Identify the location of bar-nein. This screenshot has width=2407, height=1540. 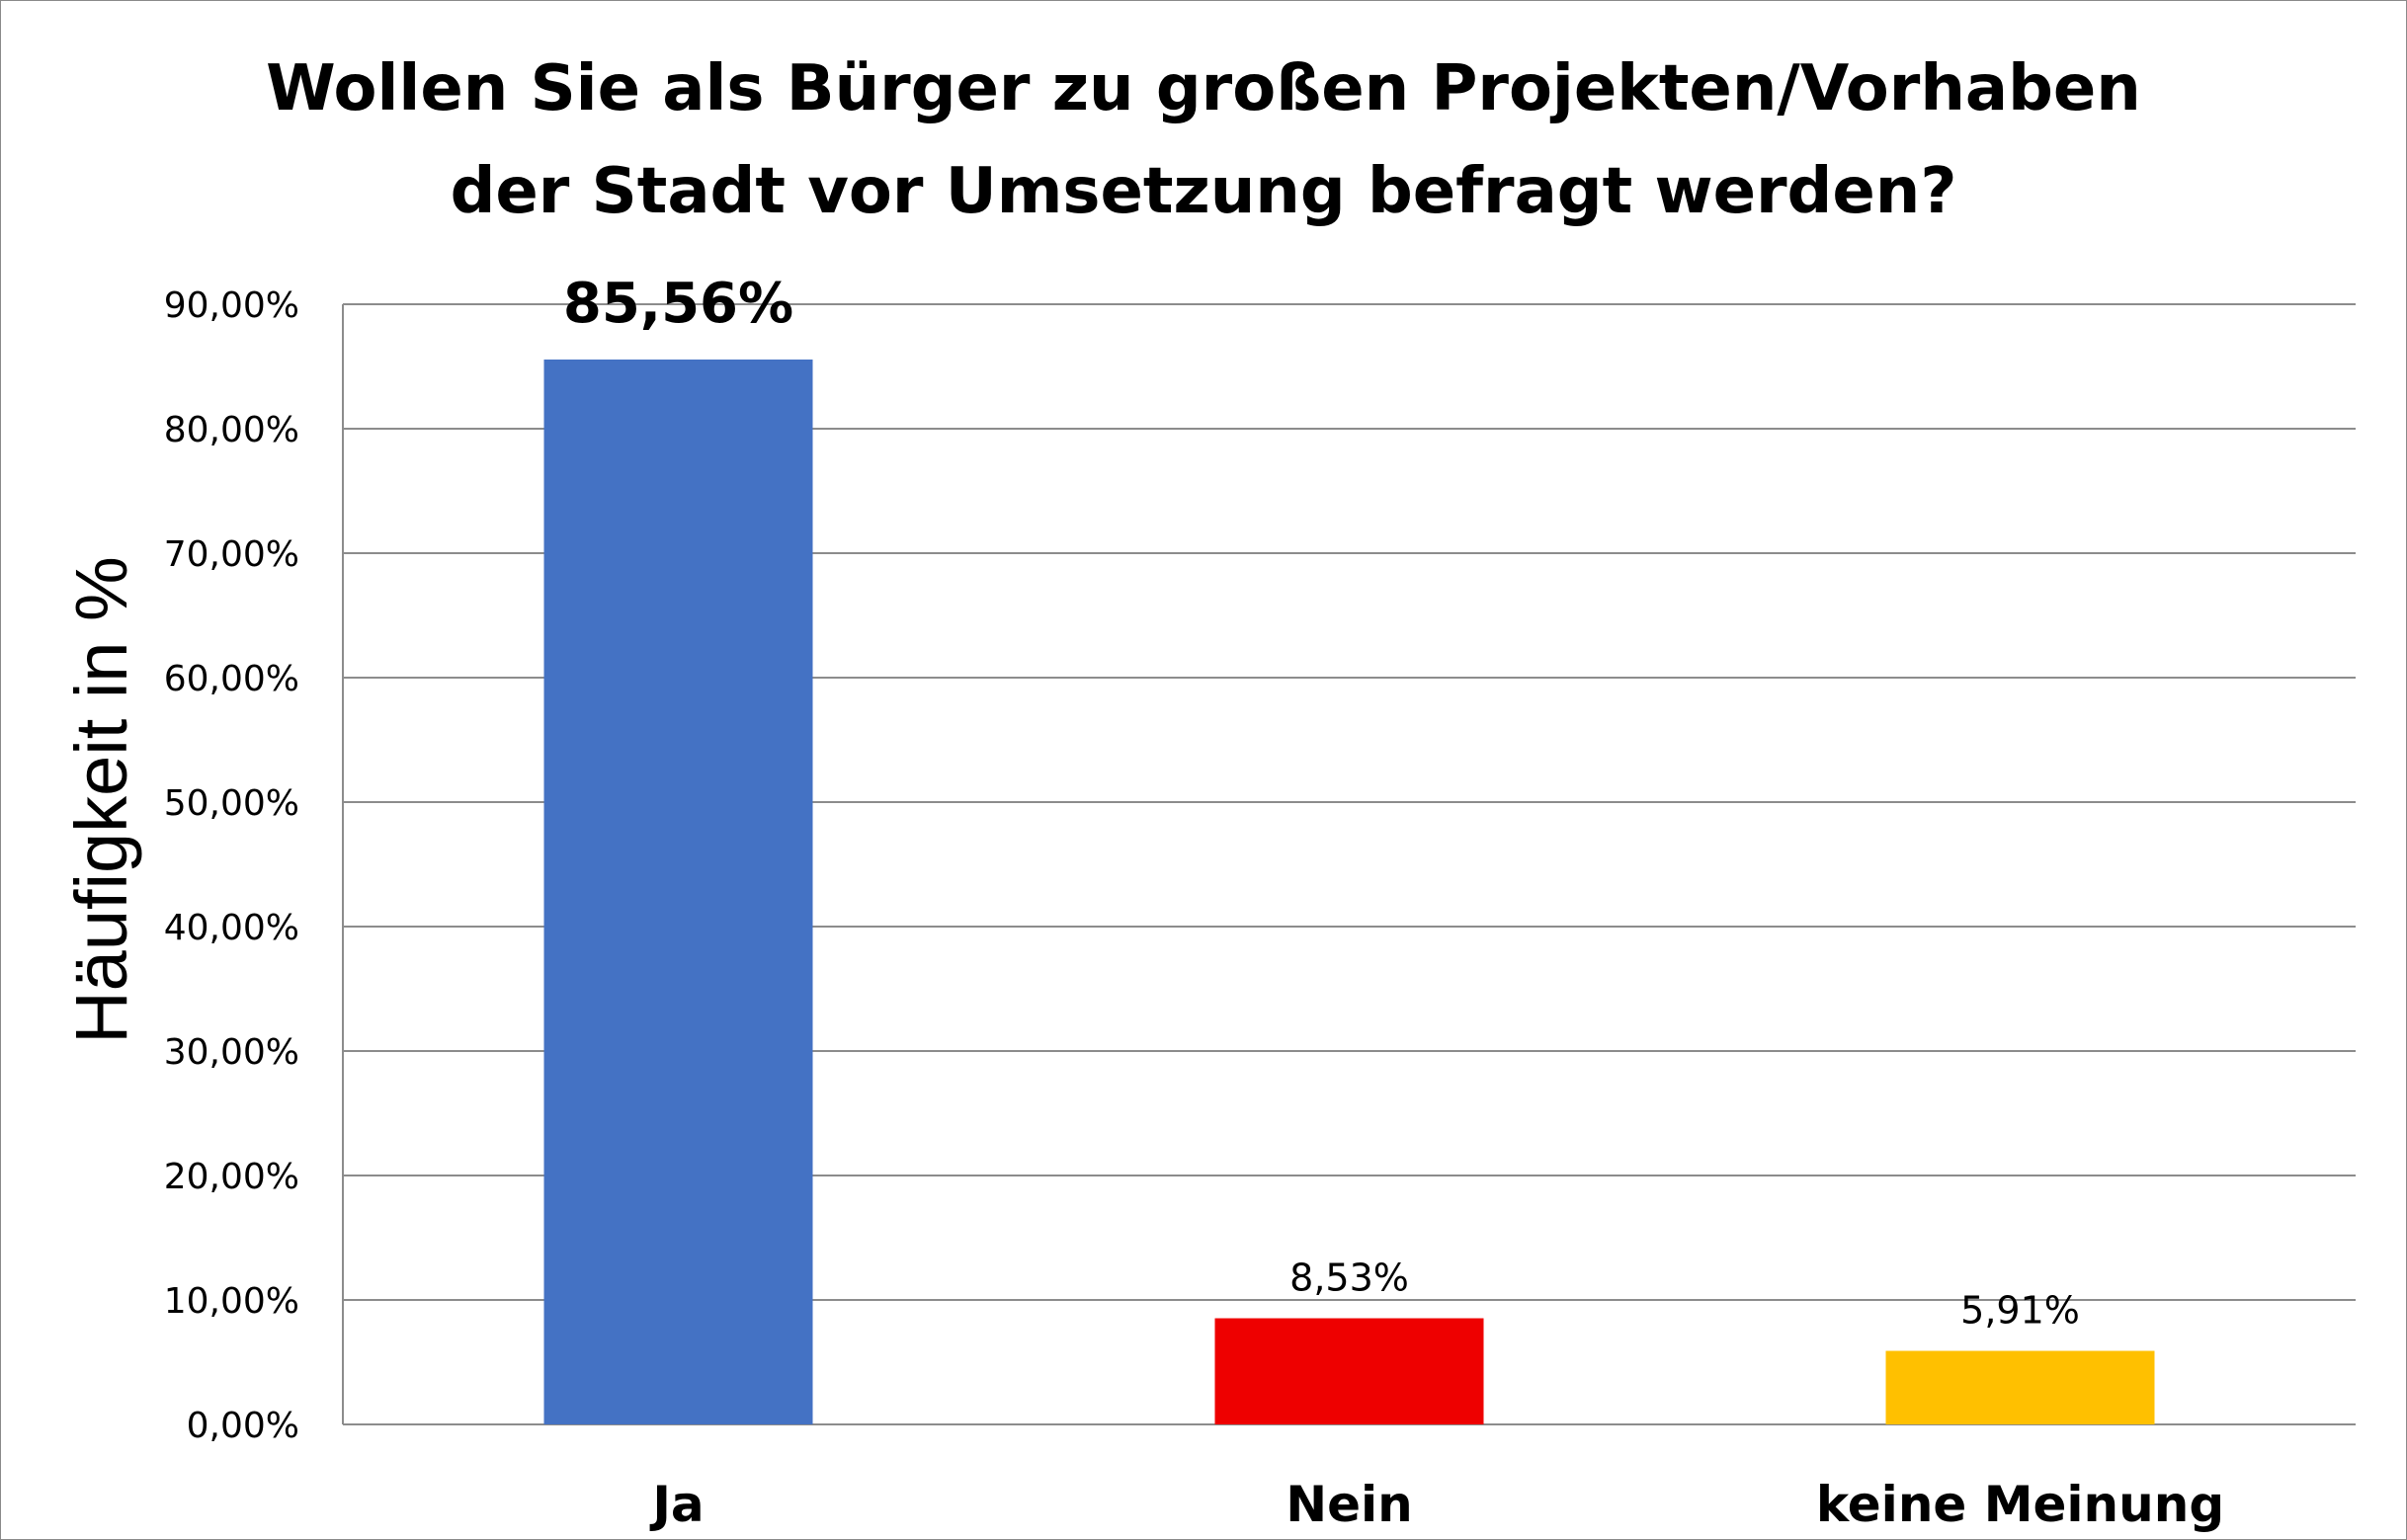
(1349, 1371).